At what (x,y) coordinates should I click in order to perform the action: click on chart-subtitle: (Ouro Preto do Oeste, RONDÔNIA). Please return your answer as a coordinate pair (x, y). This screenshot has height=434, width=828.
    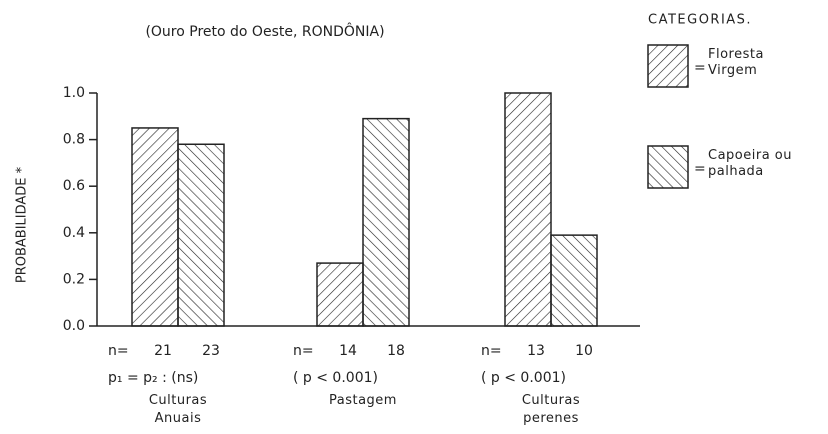
    Looking at the image, I should click on (264, 31).